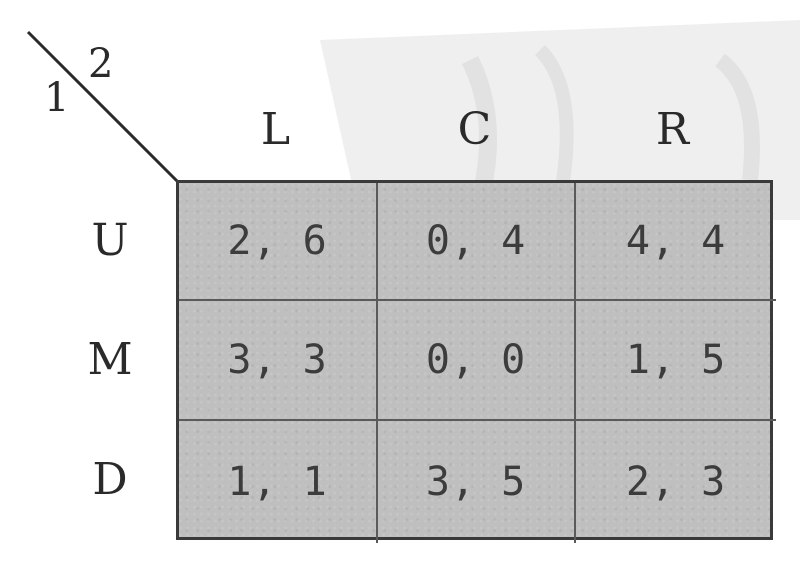 Image resolution: width=811 pixels, height=580 pixels. Describe the element at coordinates (676, 361) in the screenshot. I see `payoff-cell-M-R: 1, 5` at that location.